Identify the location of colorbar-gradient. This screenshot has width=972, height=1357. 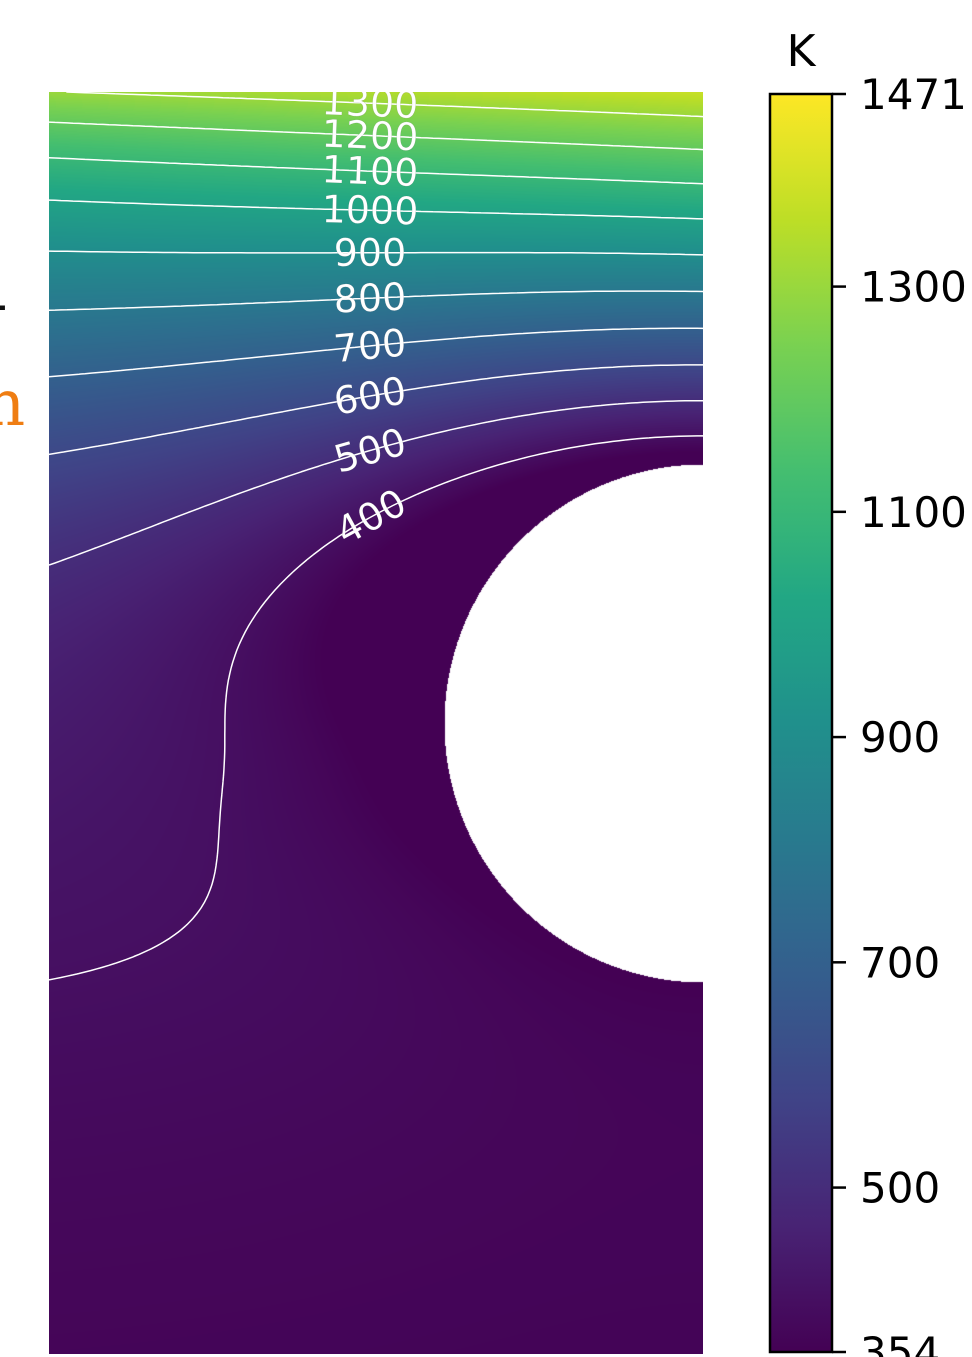
(801, 723).